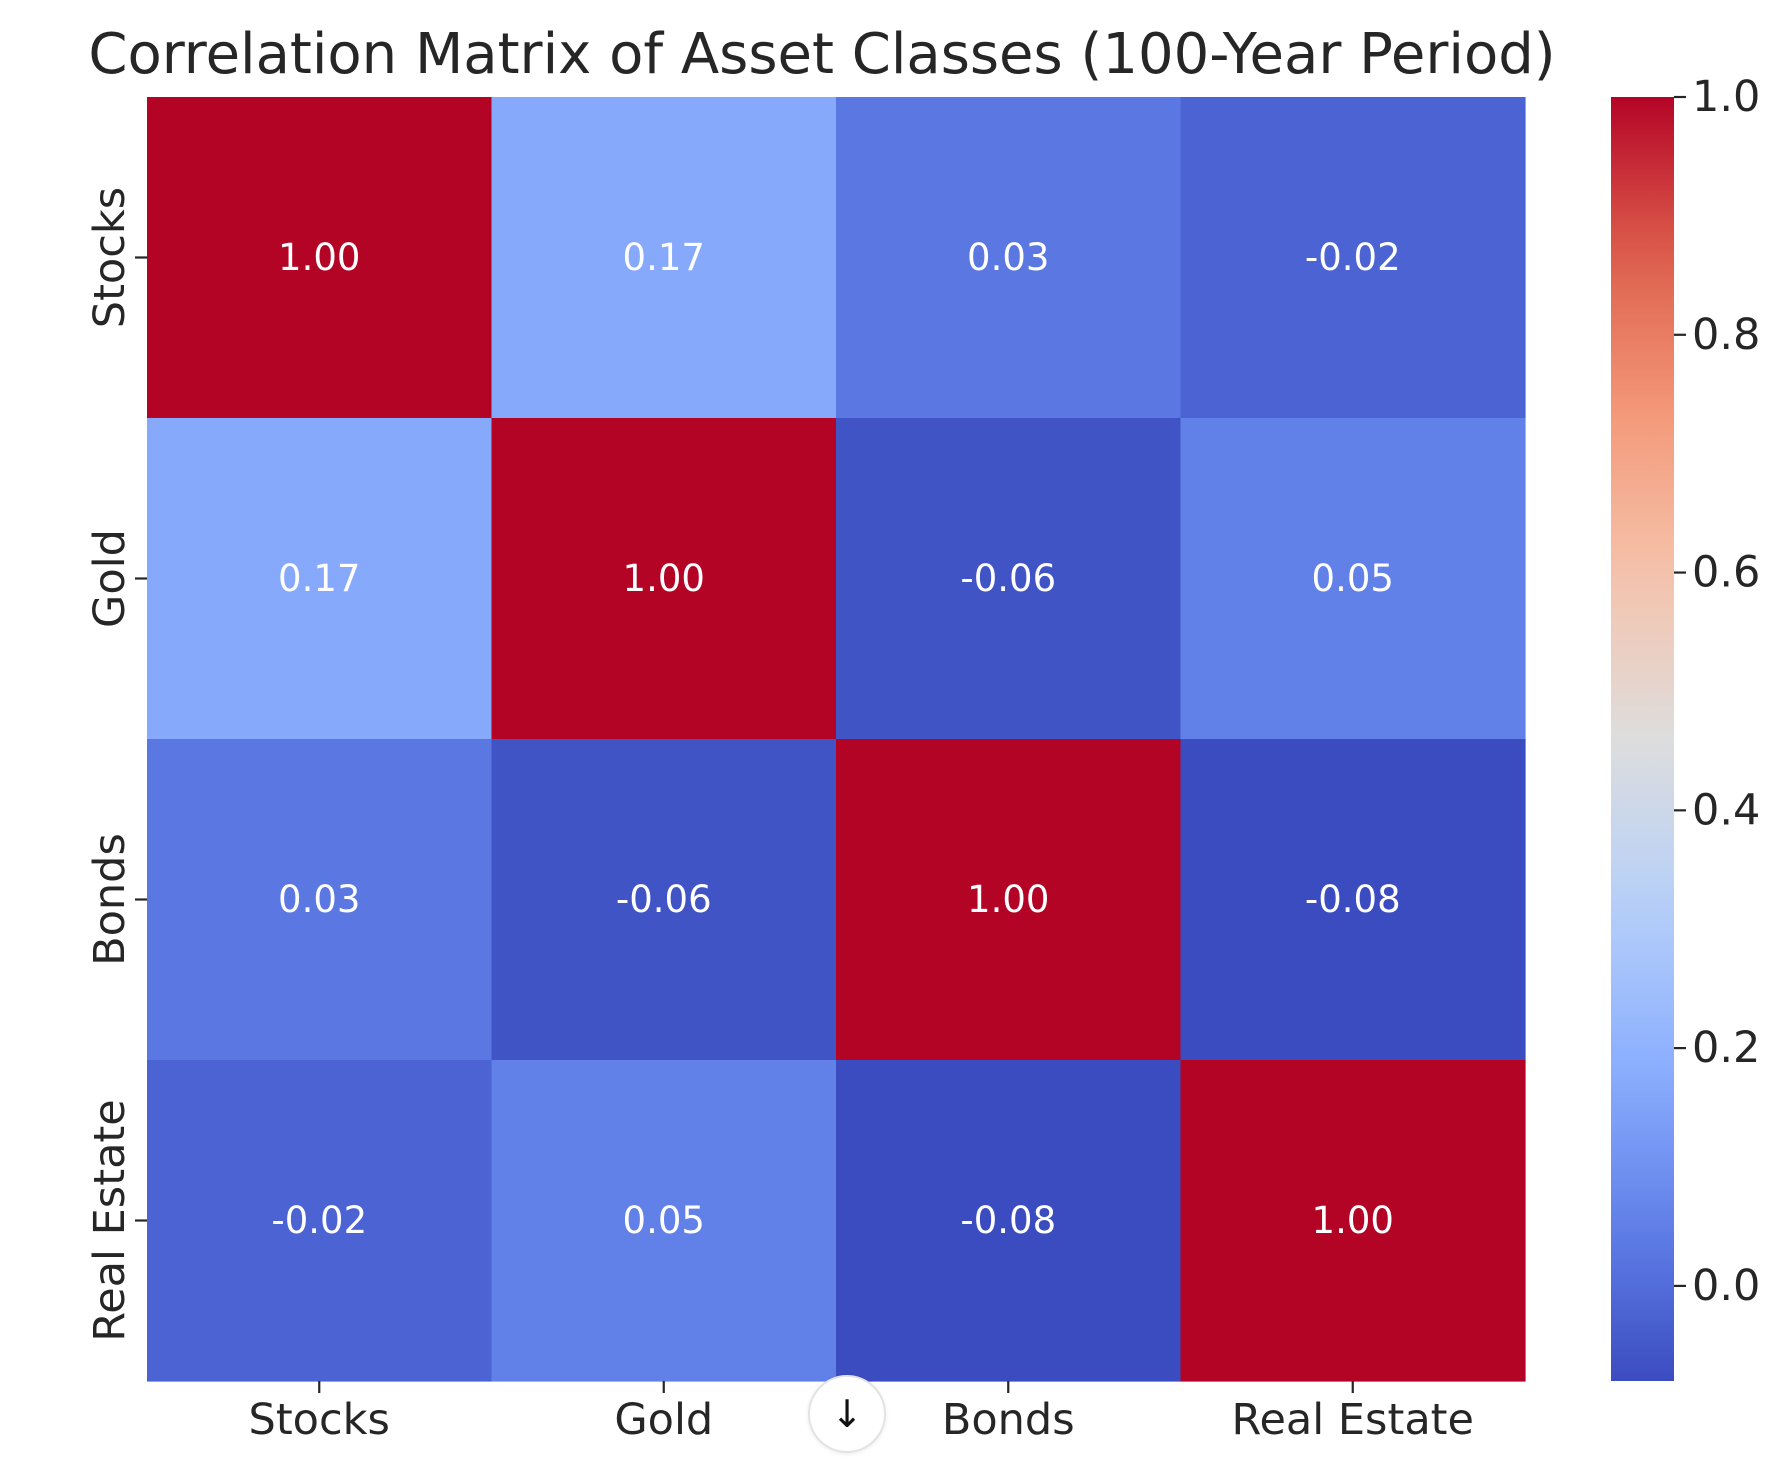  I want to click on x-tick-label: Gold, so click(663, 1420).